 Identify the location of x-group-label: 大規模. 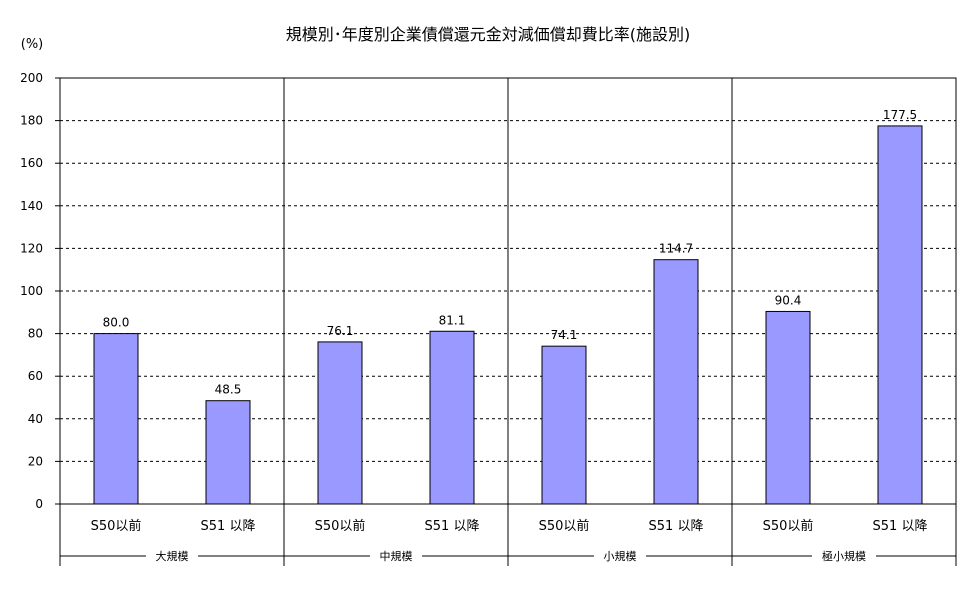
(172, 556).